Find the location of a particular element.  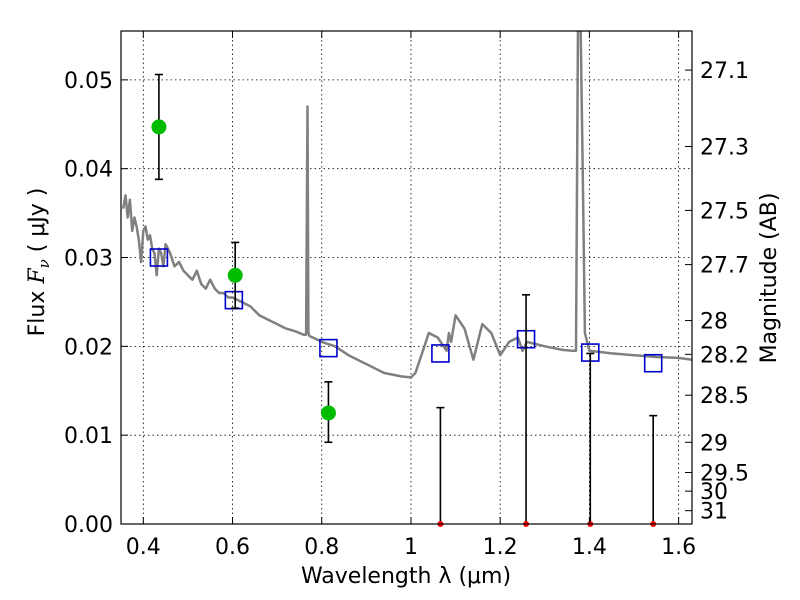

y2-tick-label: 27.3 is located at coordinates (724, 147).